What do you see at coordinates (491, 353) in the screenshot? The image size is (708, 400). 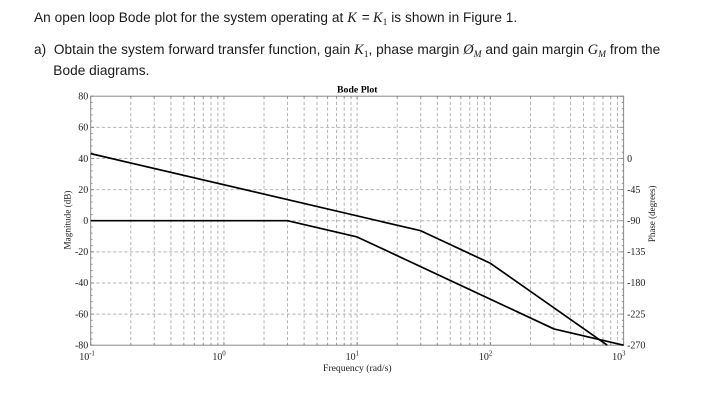 I see `svg-text: 2` at bounding box center [491, 353].